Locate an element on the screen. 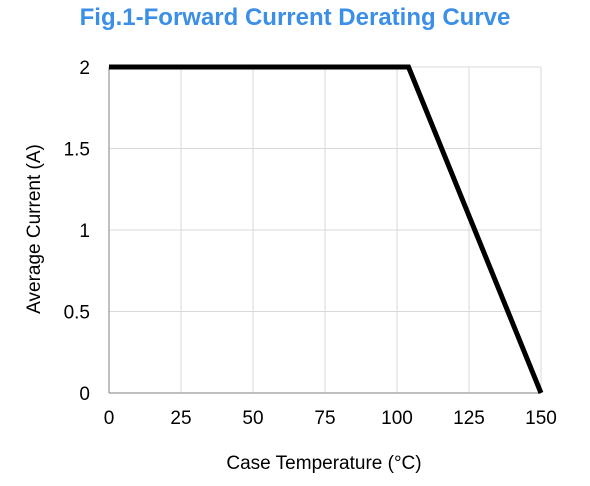 The image size is (590, 486). y-tick-label: 0.5 is located at coordinates (77, 313).